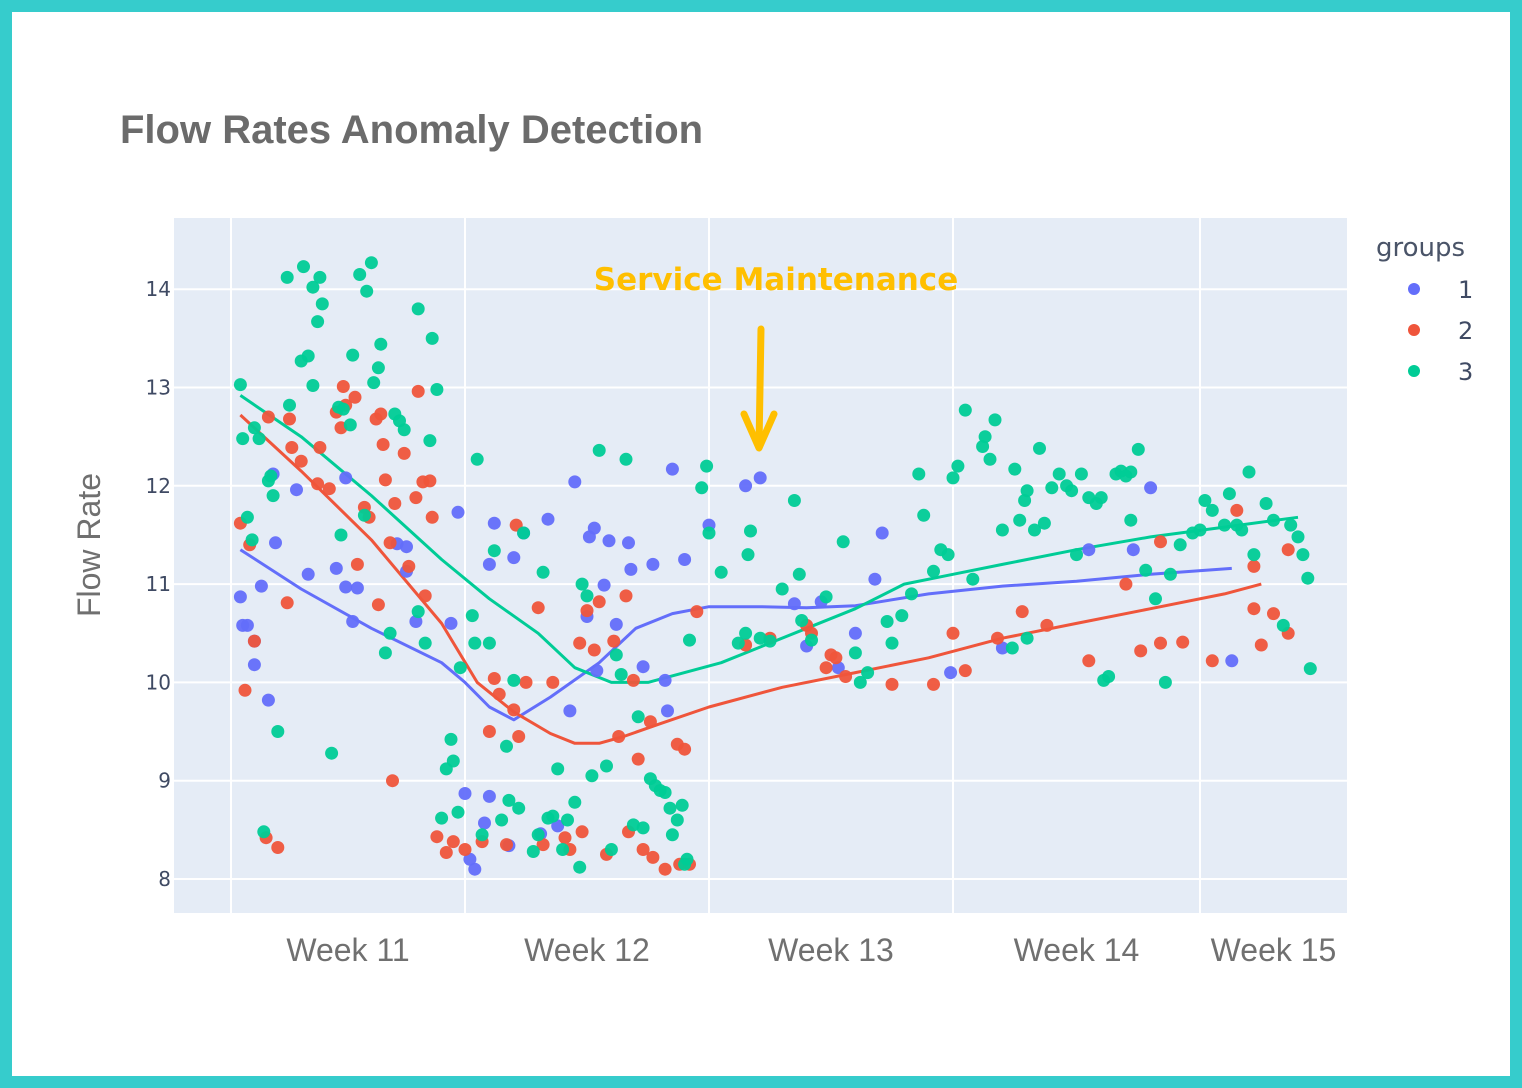  I want to click on legend-item-1: 1, so click(1440, 290).